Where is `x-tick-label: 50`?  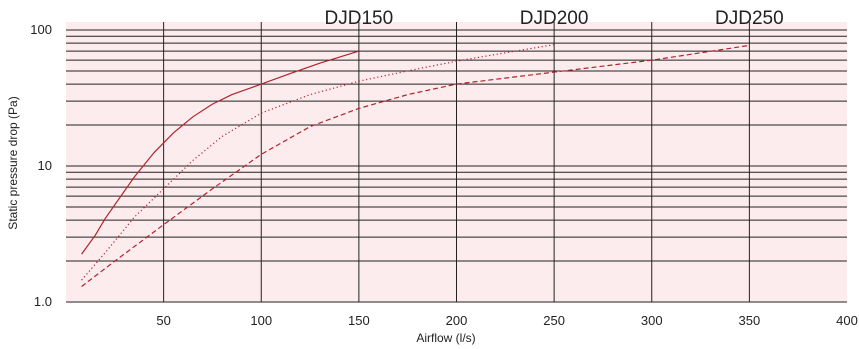 x-tick-label: 50 is located at coordinates (163, 320).